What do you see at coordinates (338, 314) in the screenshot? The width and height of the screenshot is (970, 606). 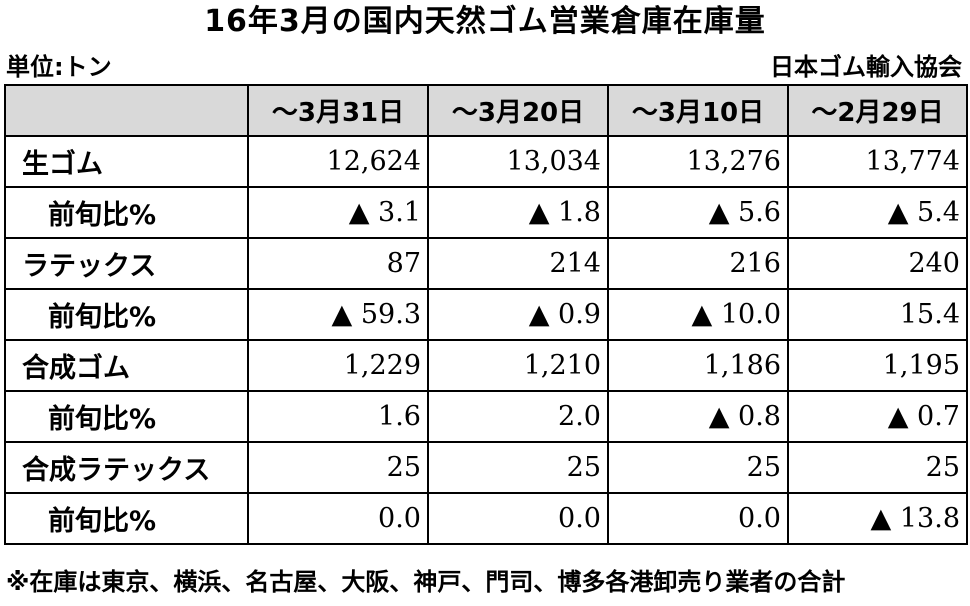 I see `table-cell: ▲ 59.3` at bounding box center [338, 314].